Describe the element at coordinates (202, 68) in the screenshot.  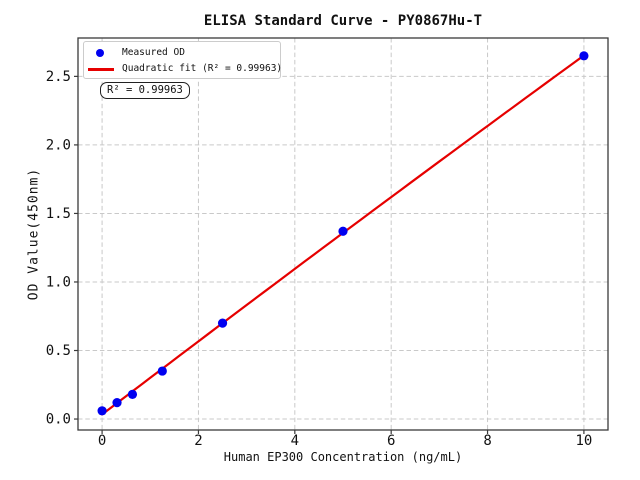
I see `legend-label-quadratic-fit: Quadratic fit (R² = 0.99963)` at that location.